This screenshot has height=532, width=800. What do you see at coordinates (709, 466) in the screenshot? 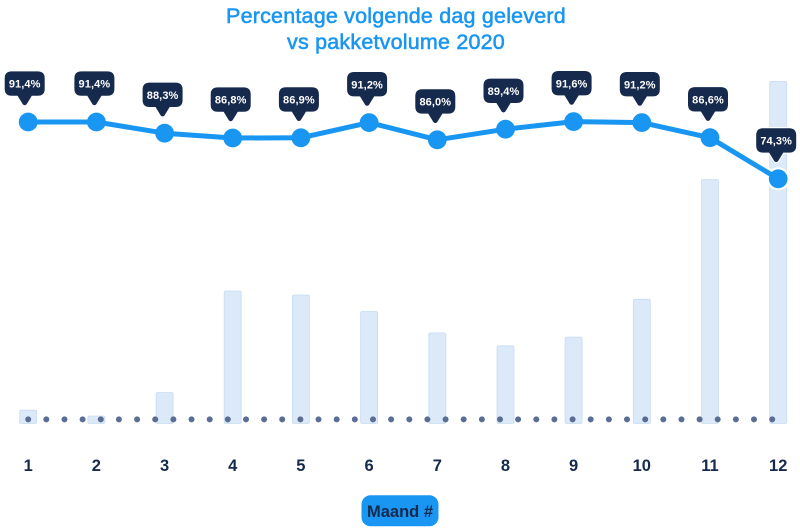
I see `svg-text: 11` at bounding box center [709, 466].